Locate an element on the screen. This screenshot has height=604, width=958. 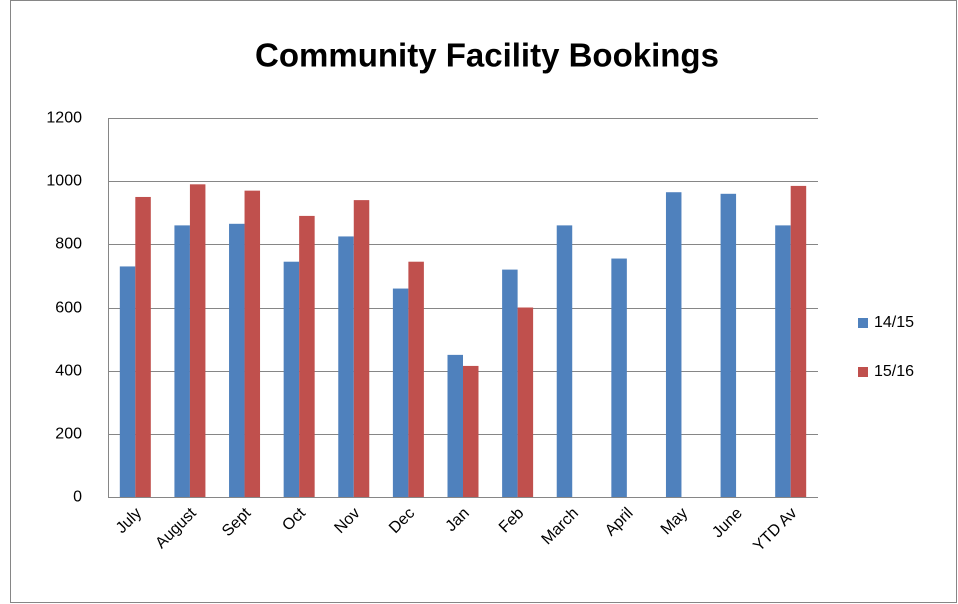
legend-label: 14/15 is located at coordinates (894, 322).